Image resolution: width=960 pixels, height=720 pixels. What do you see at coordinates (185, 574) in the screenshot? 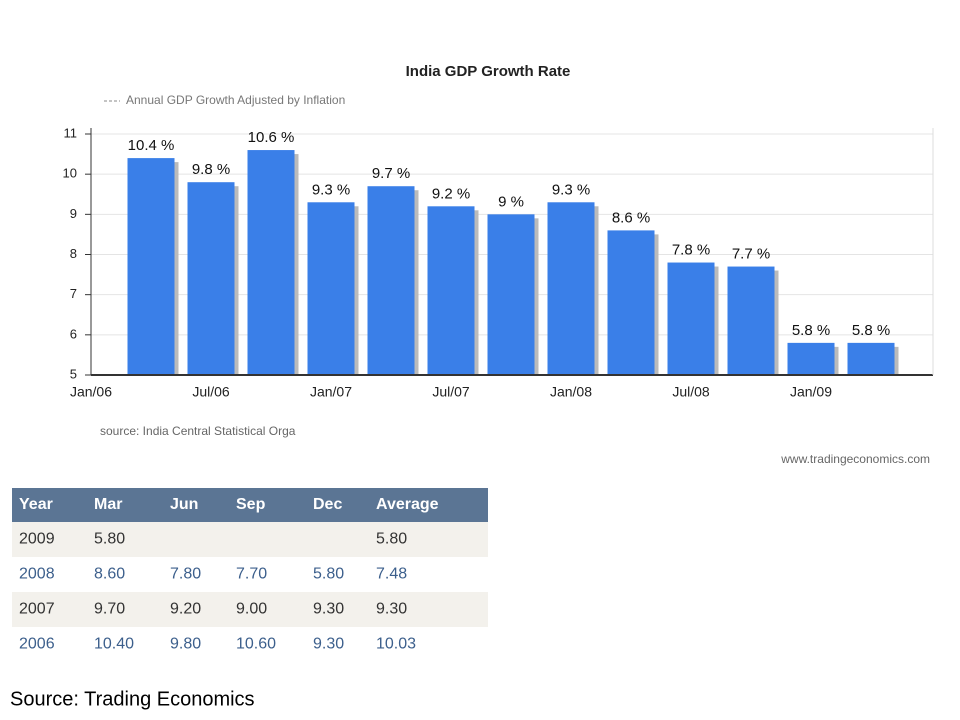
I see `table-cell: 7.80` at bounding box center [185, 574].